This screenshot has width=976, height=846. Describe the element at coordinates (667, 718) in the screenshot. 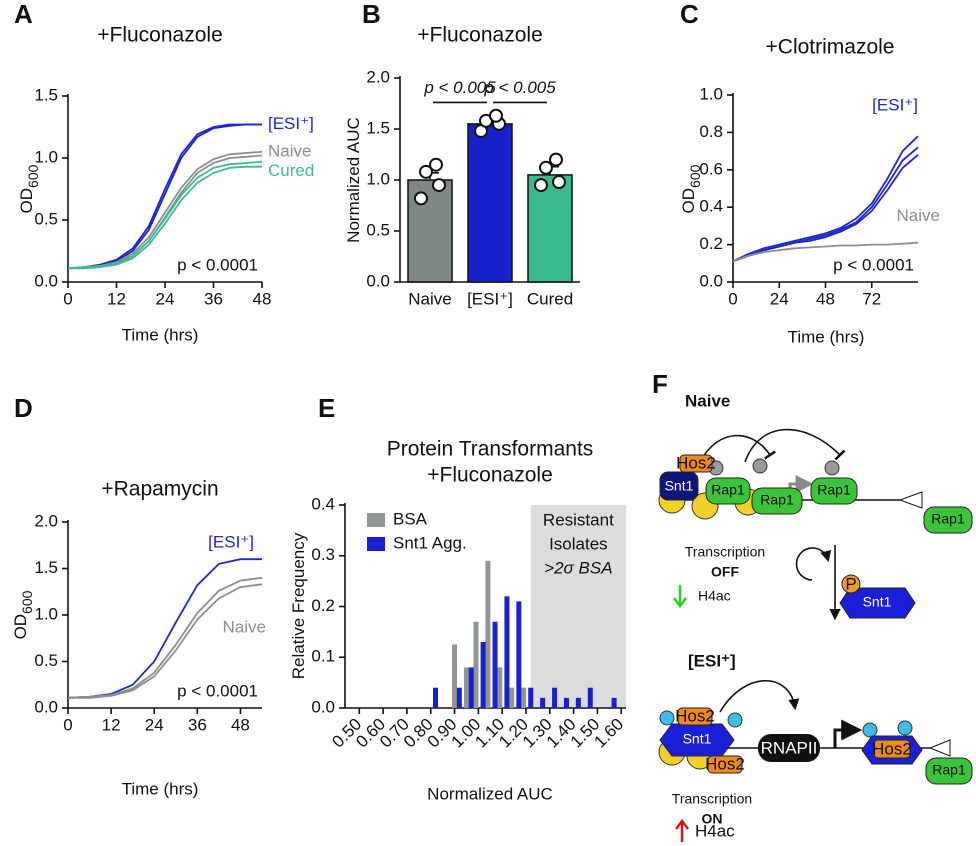

I see `acetyl` at that location.